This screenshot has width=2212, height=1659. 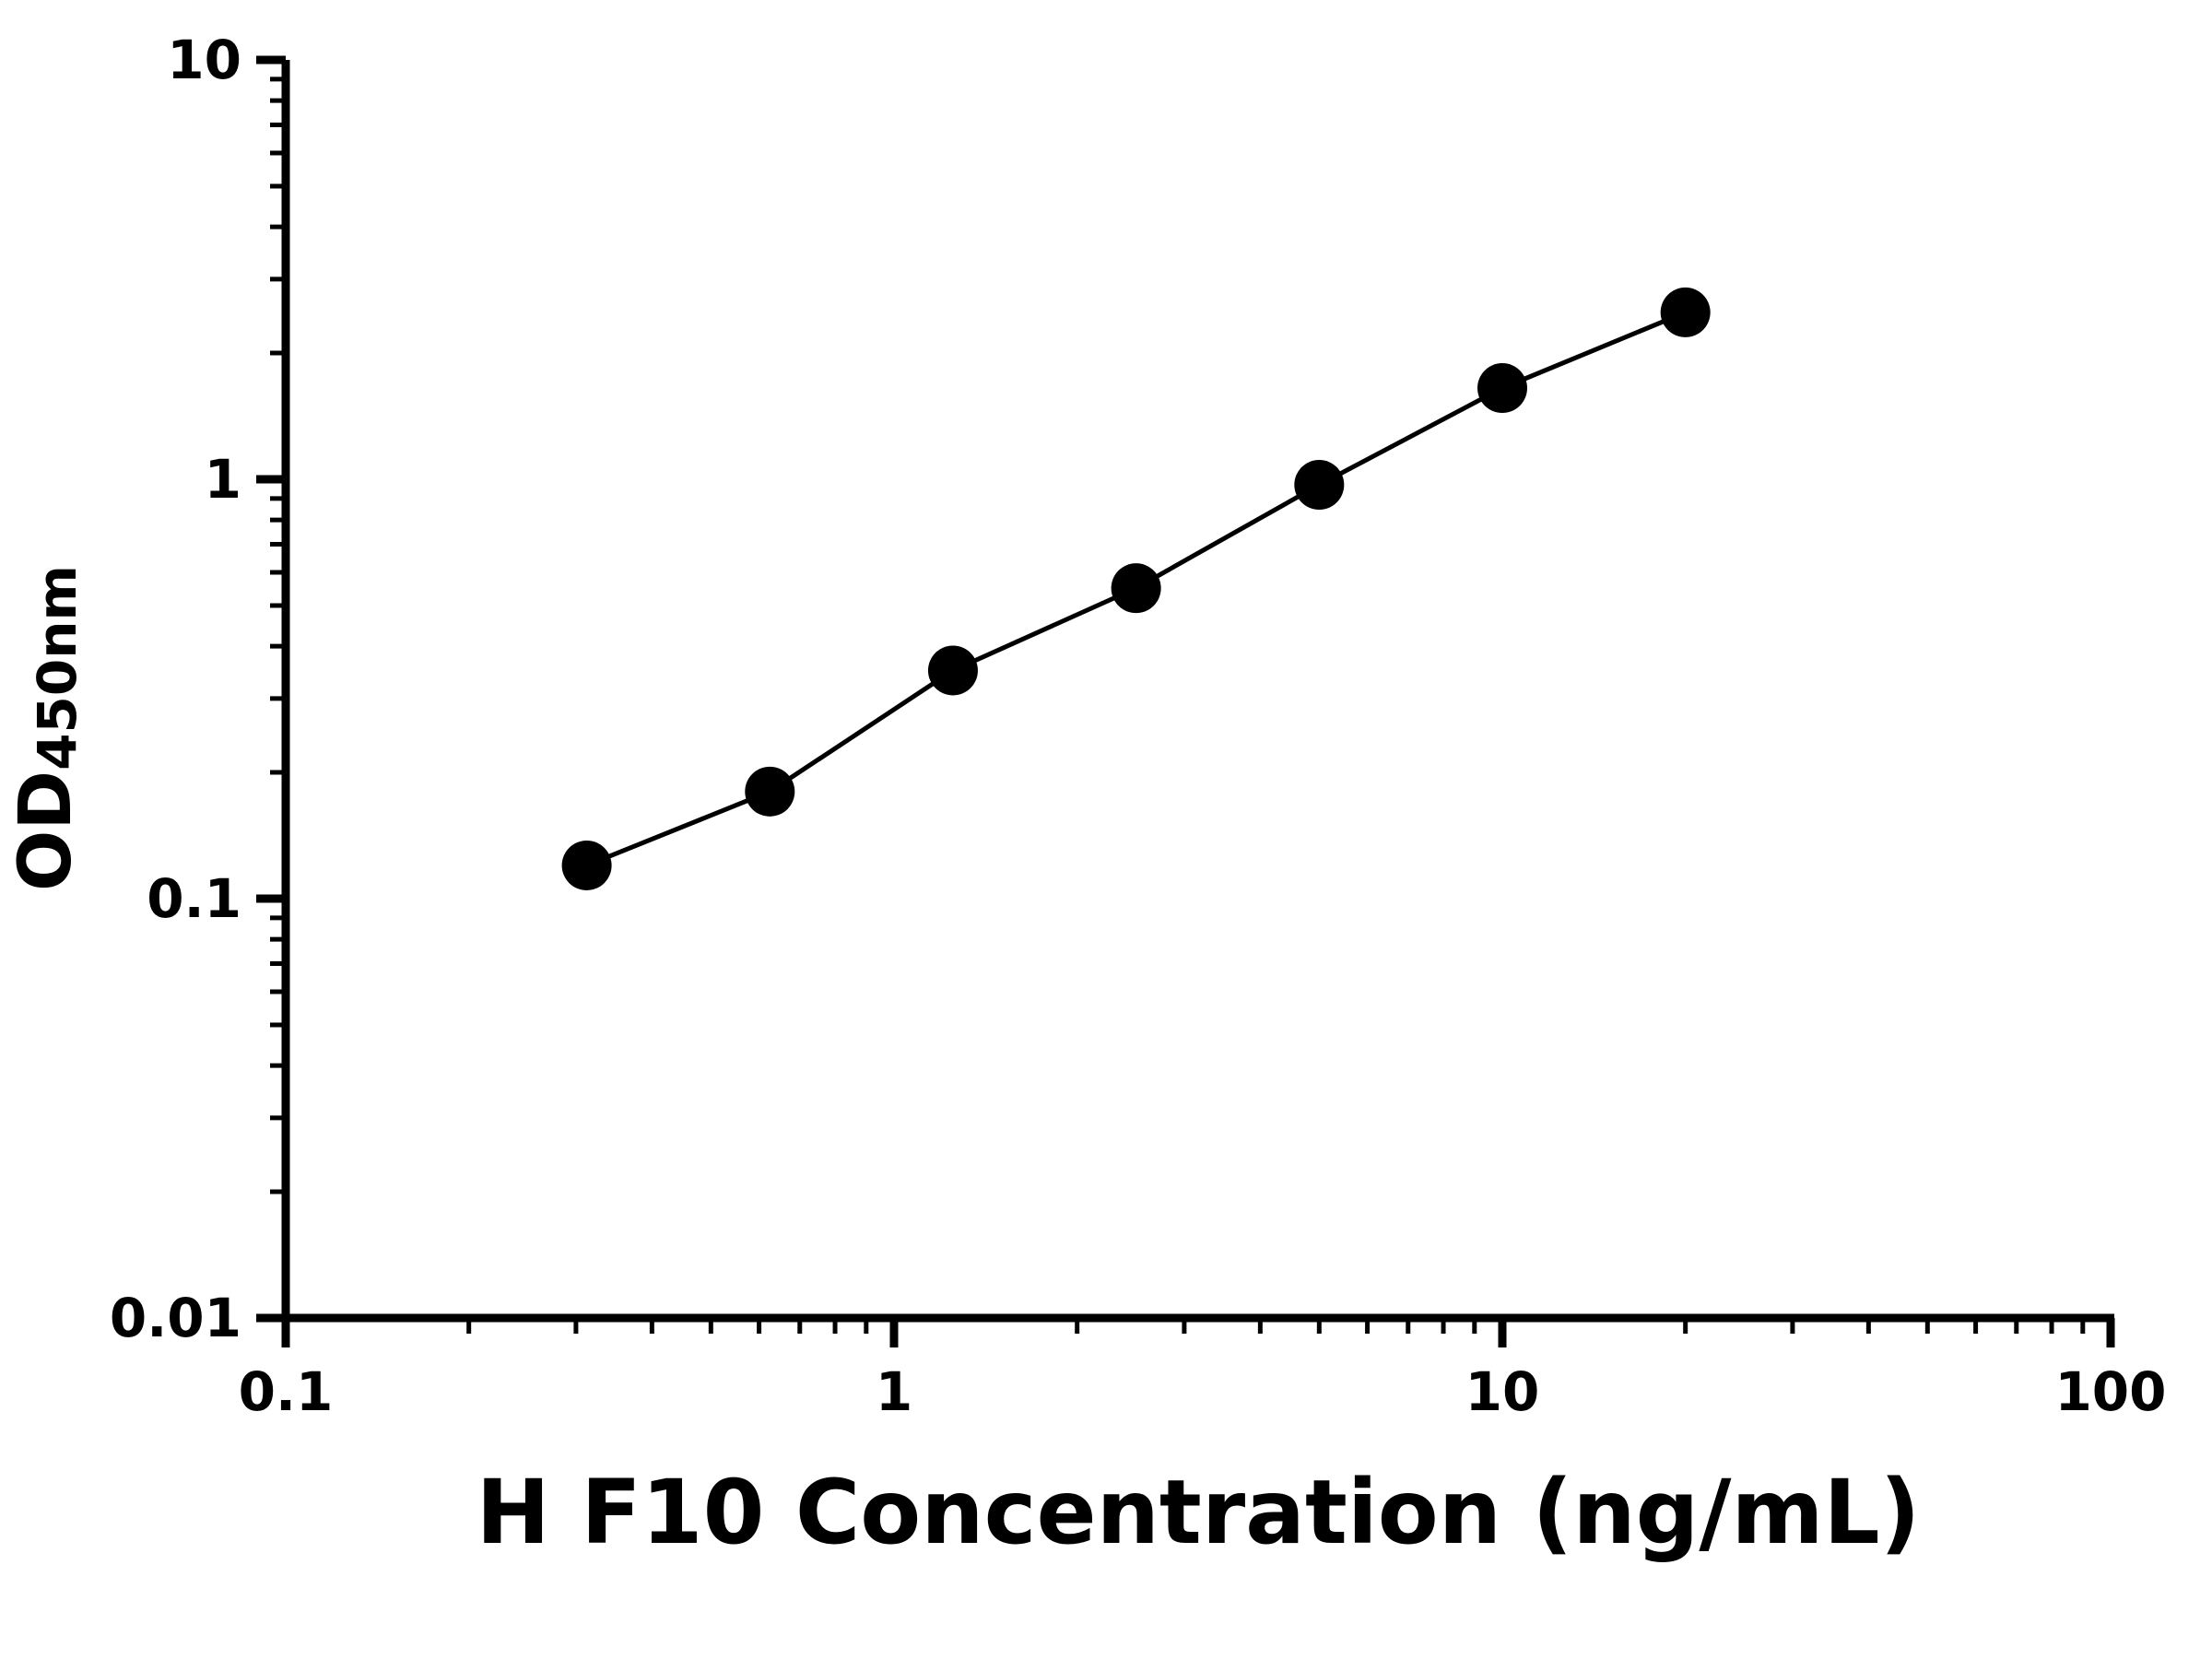 What do you see at coordinates (1198, 1512) in the screenshot?
I see `x-axis-title: H F10 Concentration (ng/mL)` at bounding box center [1198, 1512].